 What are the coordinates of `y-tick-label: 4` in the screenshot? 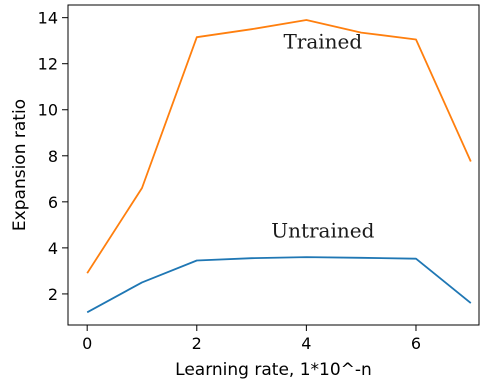 It's located at (53, 248).